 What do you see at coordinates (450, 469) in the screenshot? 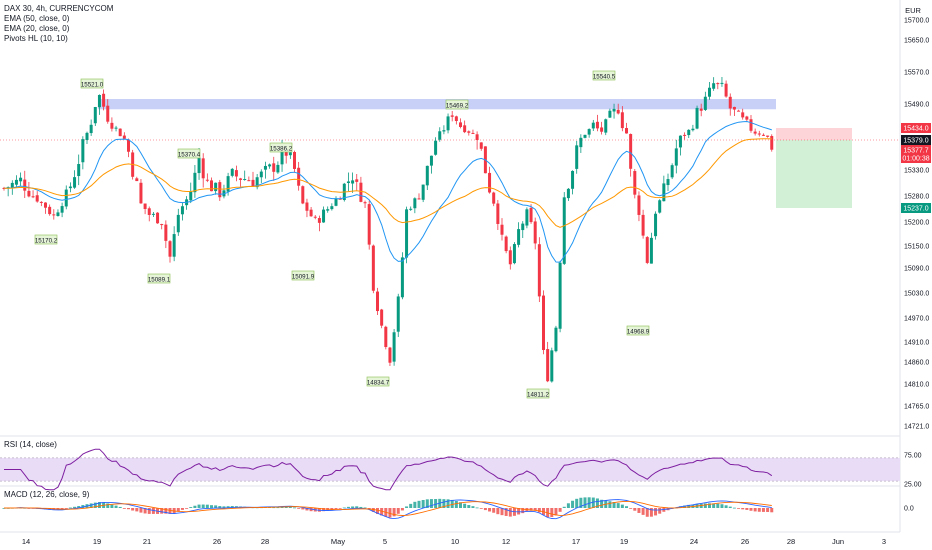
I see `rsi-pane` at bounding box center [450, 469].